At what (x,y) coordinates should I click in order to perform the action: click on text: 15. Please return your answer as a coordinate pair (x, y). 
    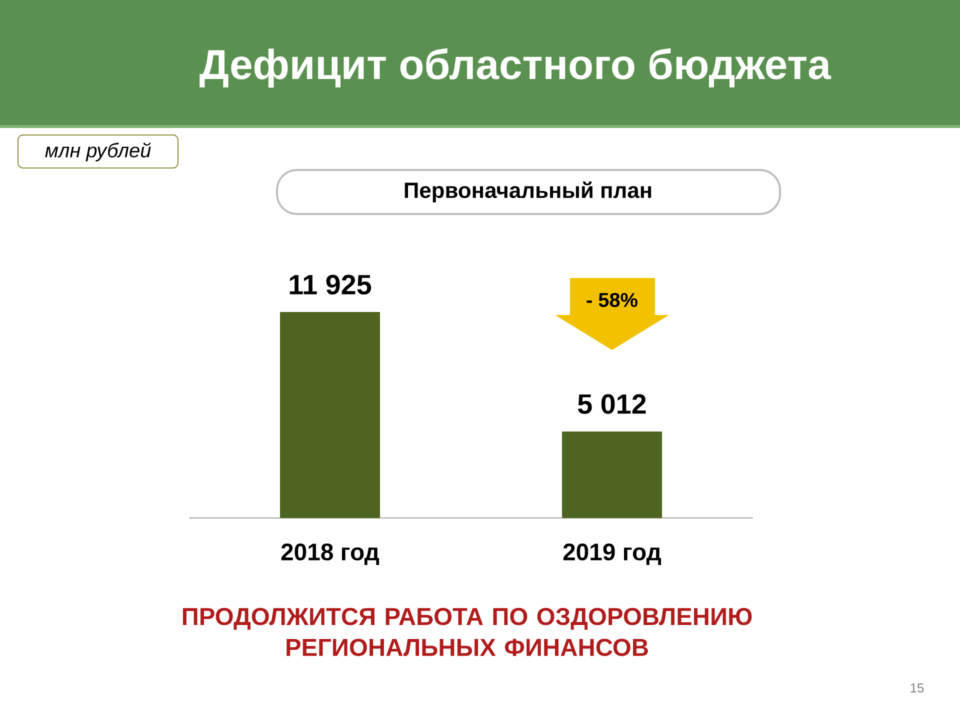
    Looking at the image, I should click on (917, 687).